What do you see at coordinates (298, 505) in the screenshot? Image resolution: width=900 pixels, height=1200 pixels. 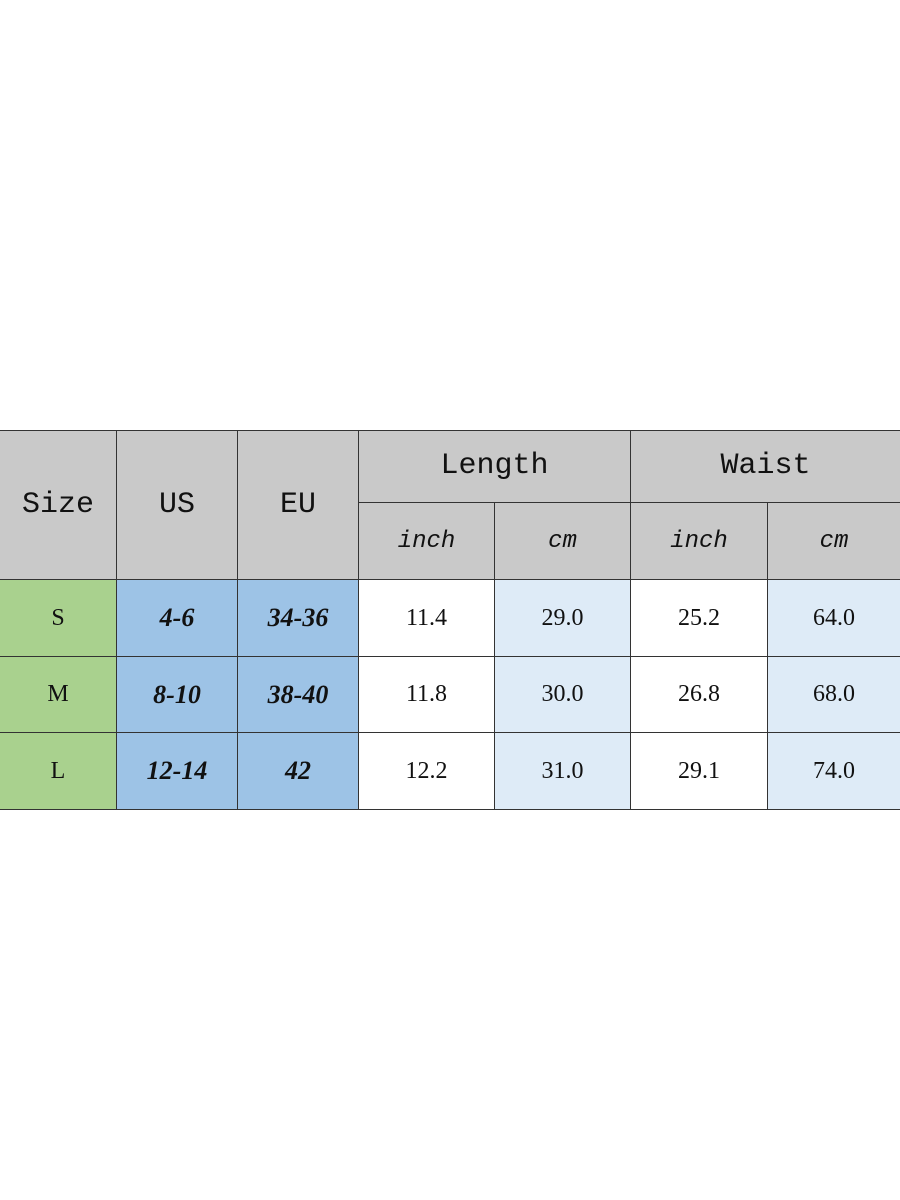 I see `header-eu: EU` at bounding box center [298, 505].